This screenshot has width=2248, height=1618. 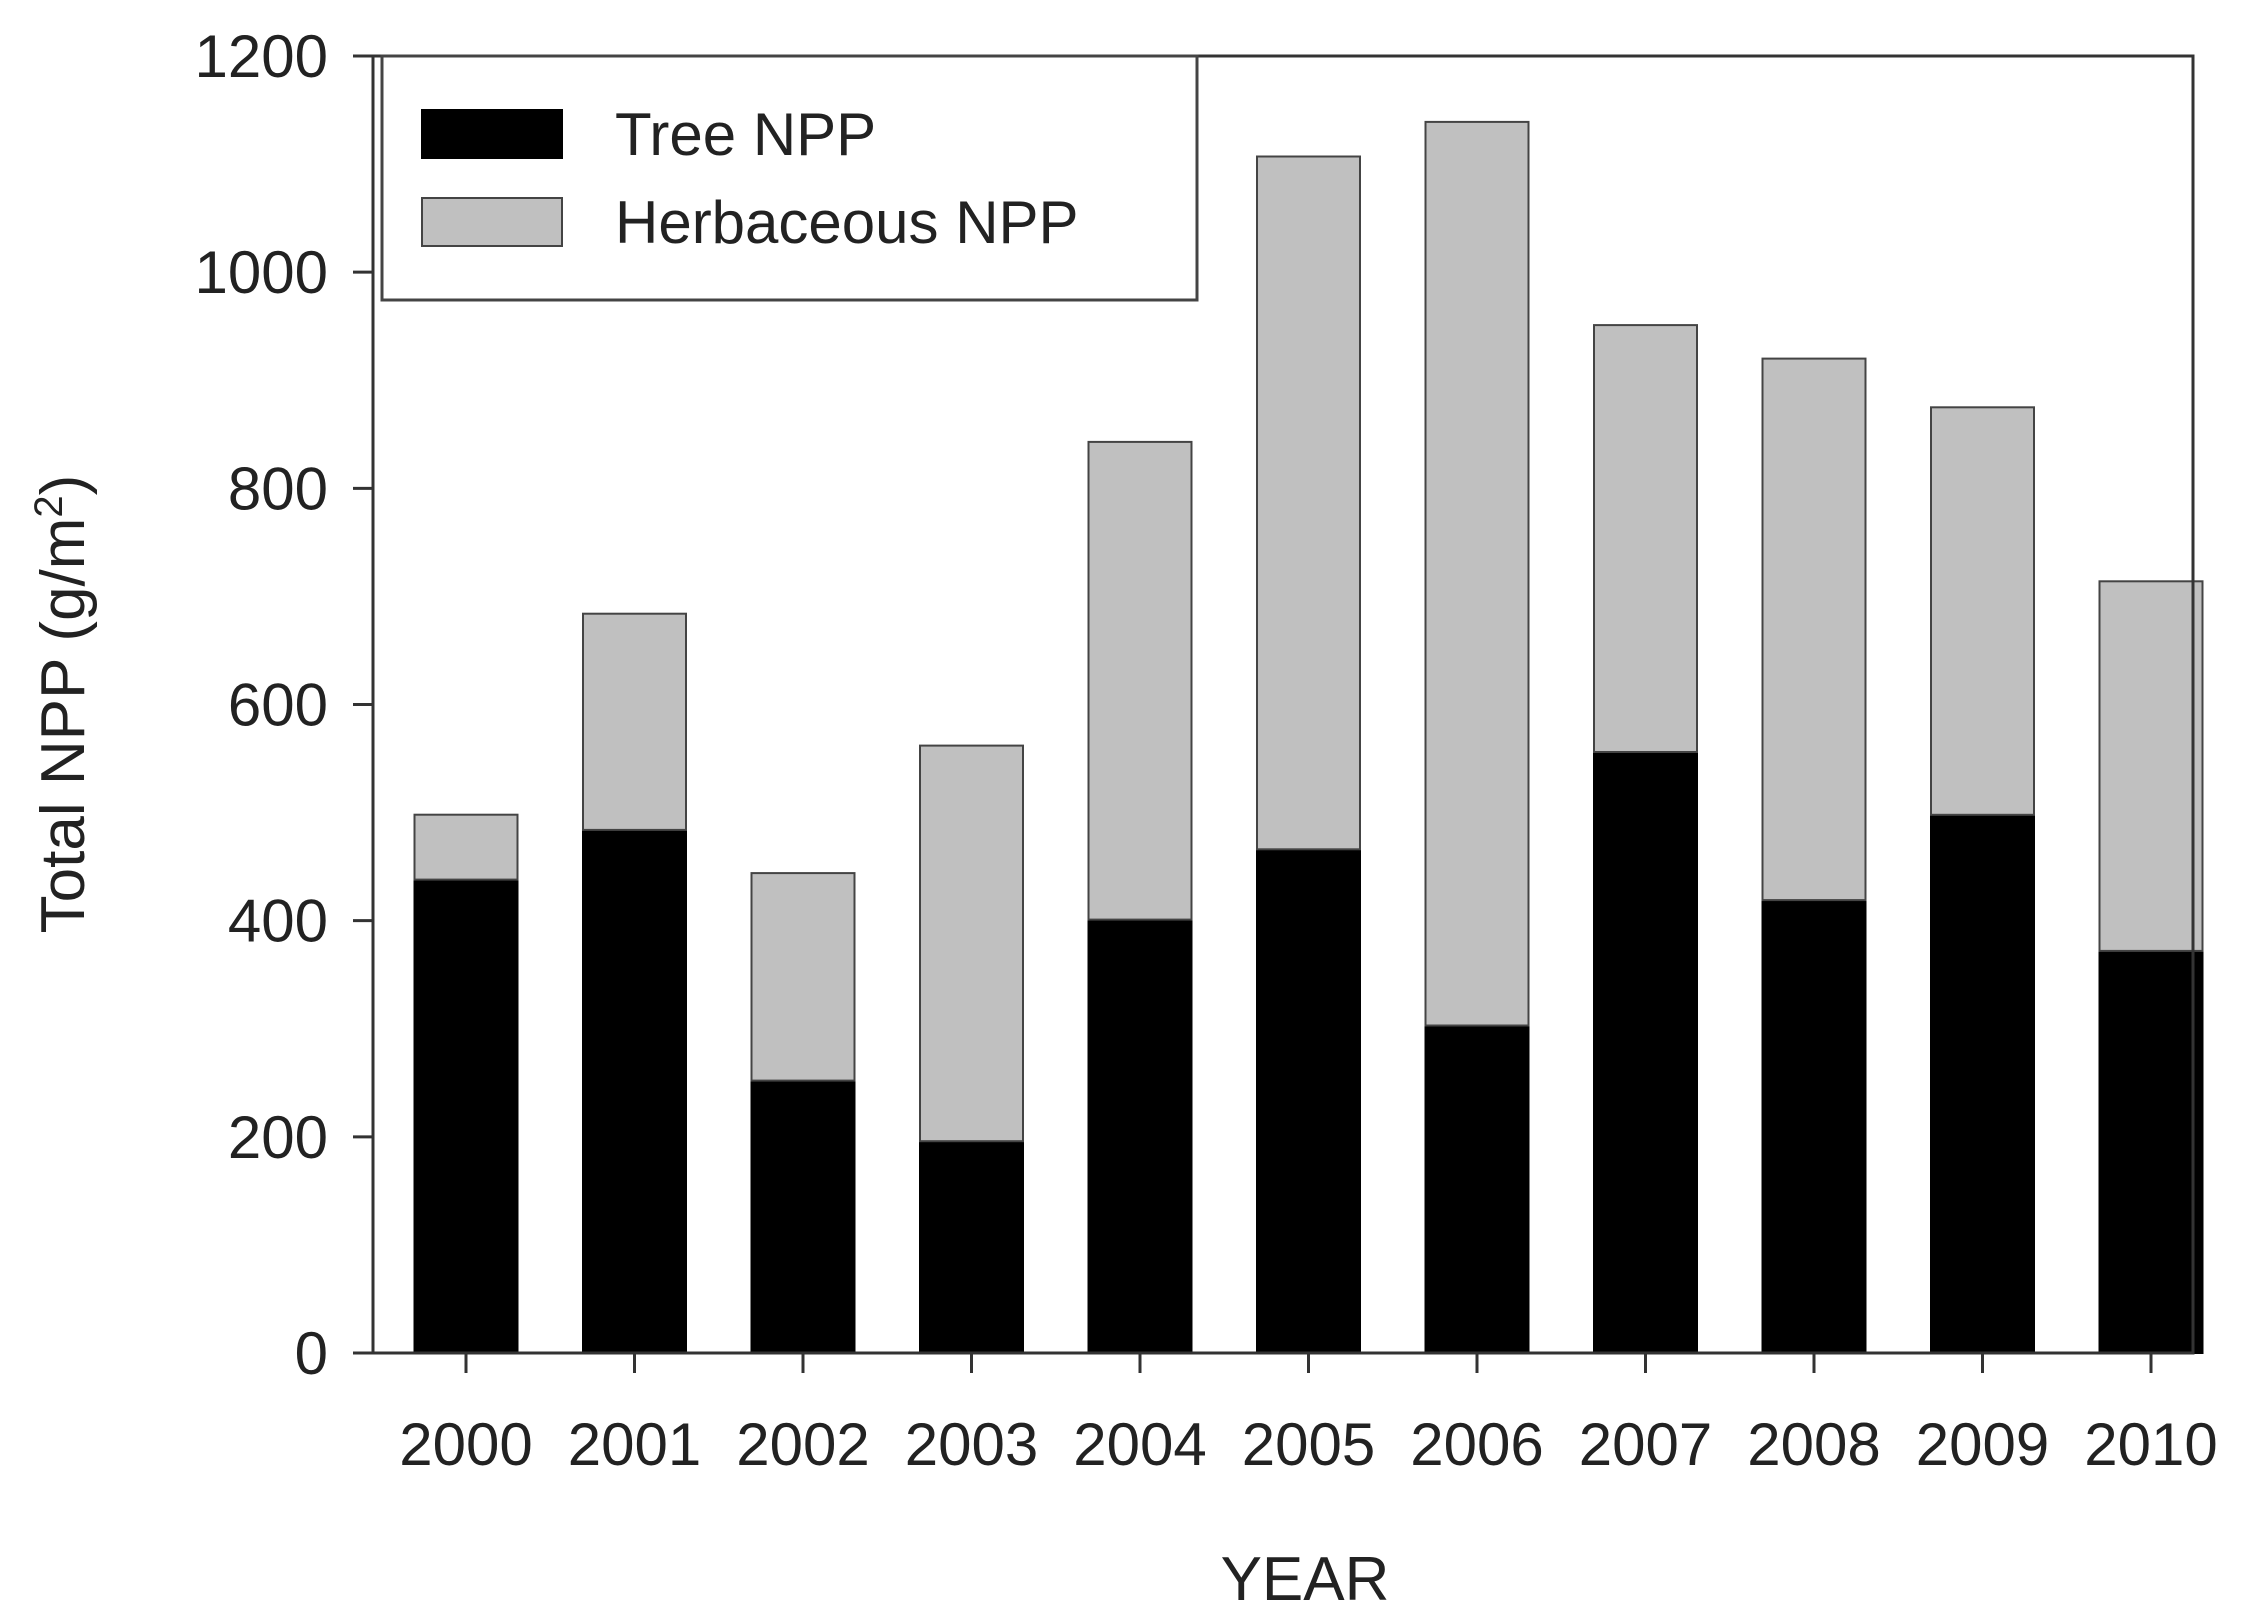 What do you see at coordinates (1814, 1126) in the screenshot?
I see `bar-tree-2008` at bounding box center [1814, 1126].